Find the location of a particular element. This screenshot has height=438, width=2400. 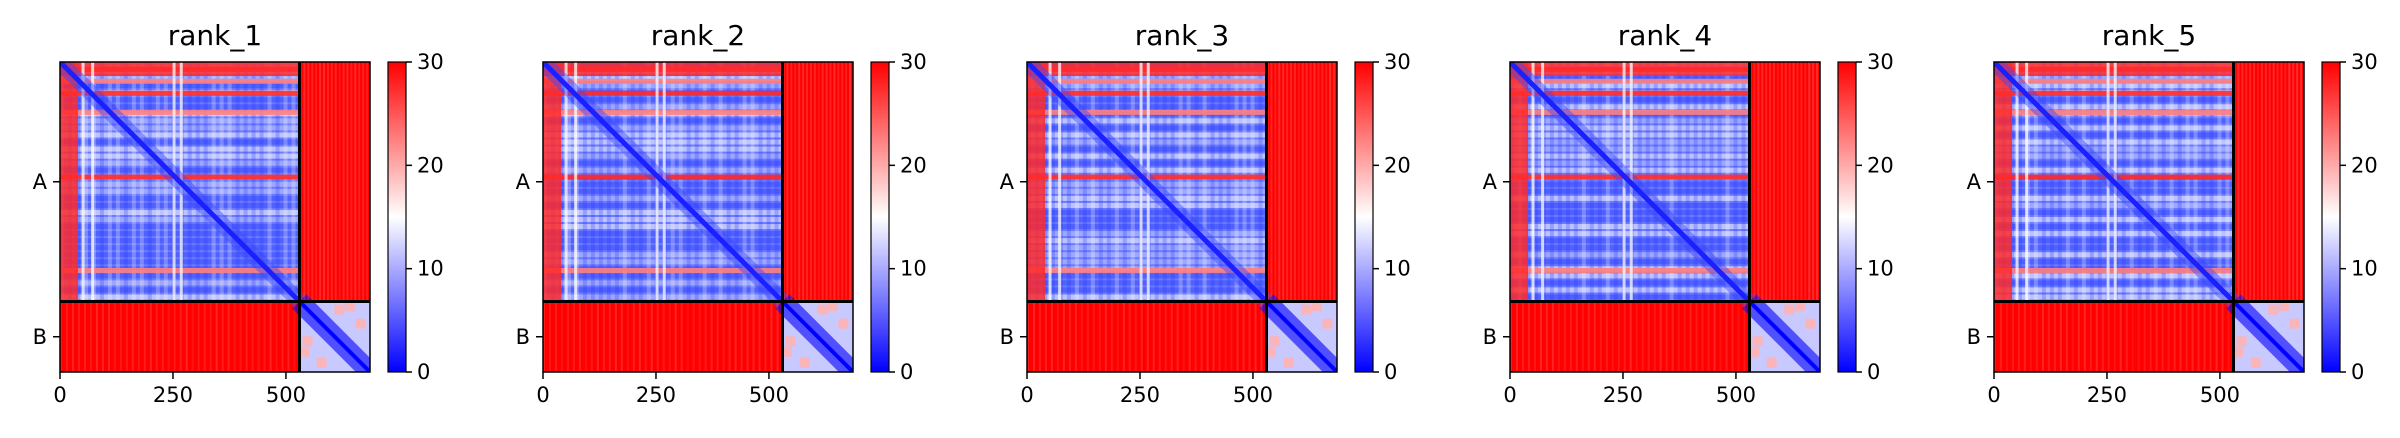

panel-title: rank_3 is located at coordinates (1182, 35).